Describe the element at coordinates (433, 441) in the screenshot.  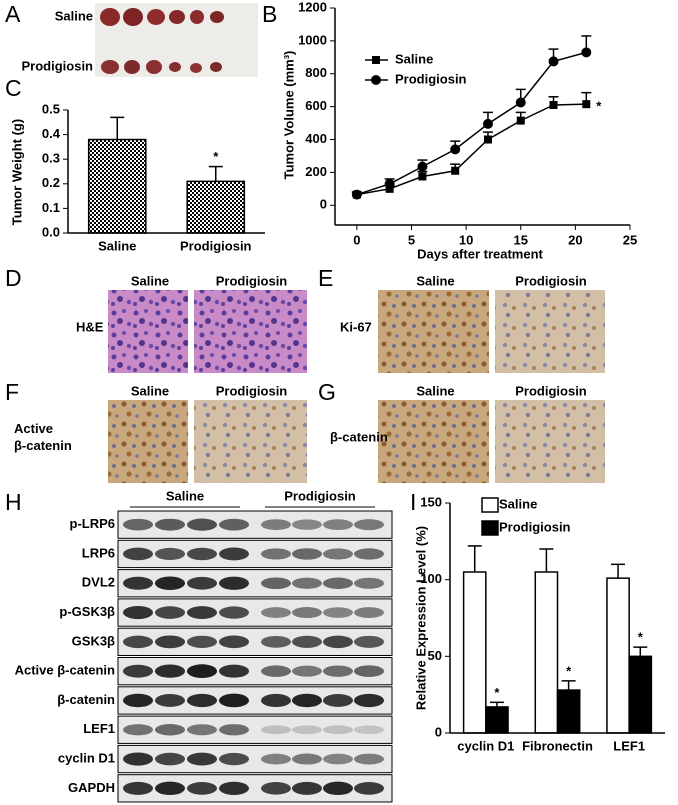
I see `micrograph` at that location.